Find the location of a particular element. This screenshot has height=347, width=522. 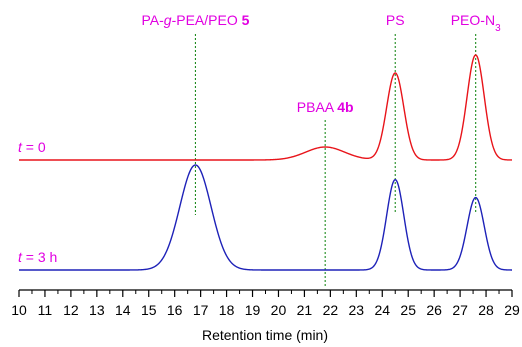

x-tick-label: 14 is located at coordinates (123, 310).